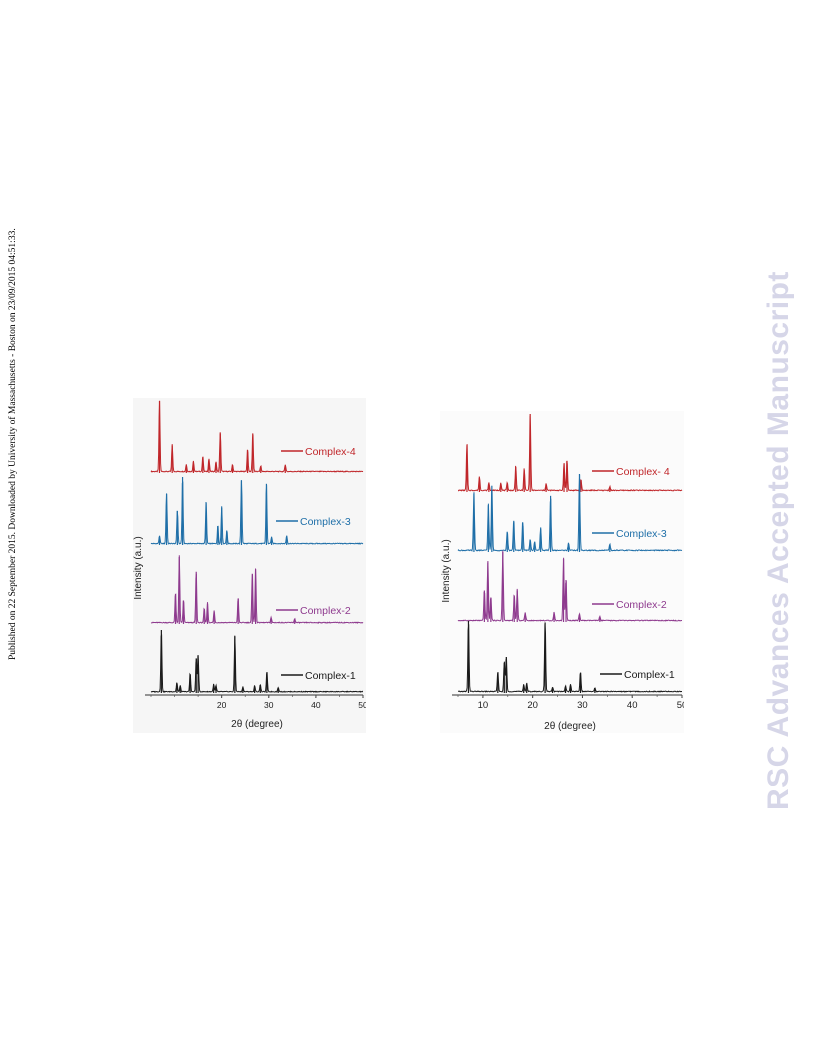  What do you see at coordinates (483, 705) in the screenshot?
I see `x-tick-label: 10` at bounding box center [483, 705].